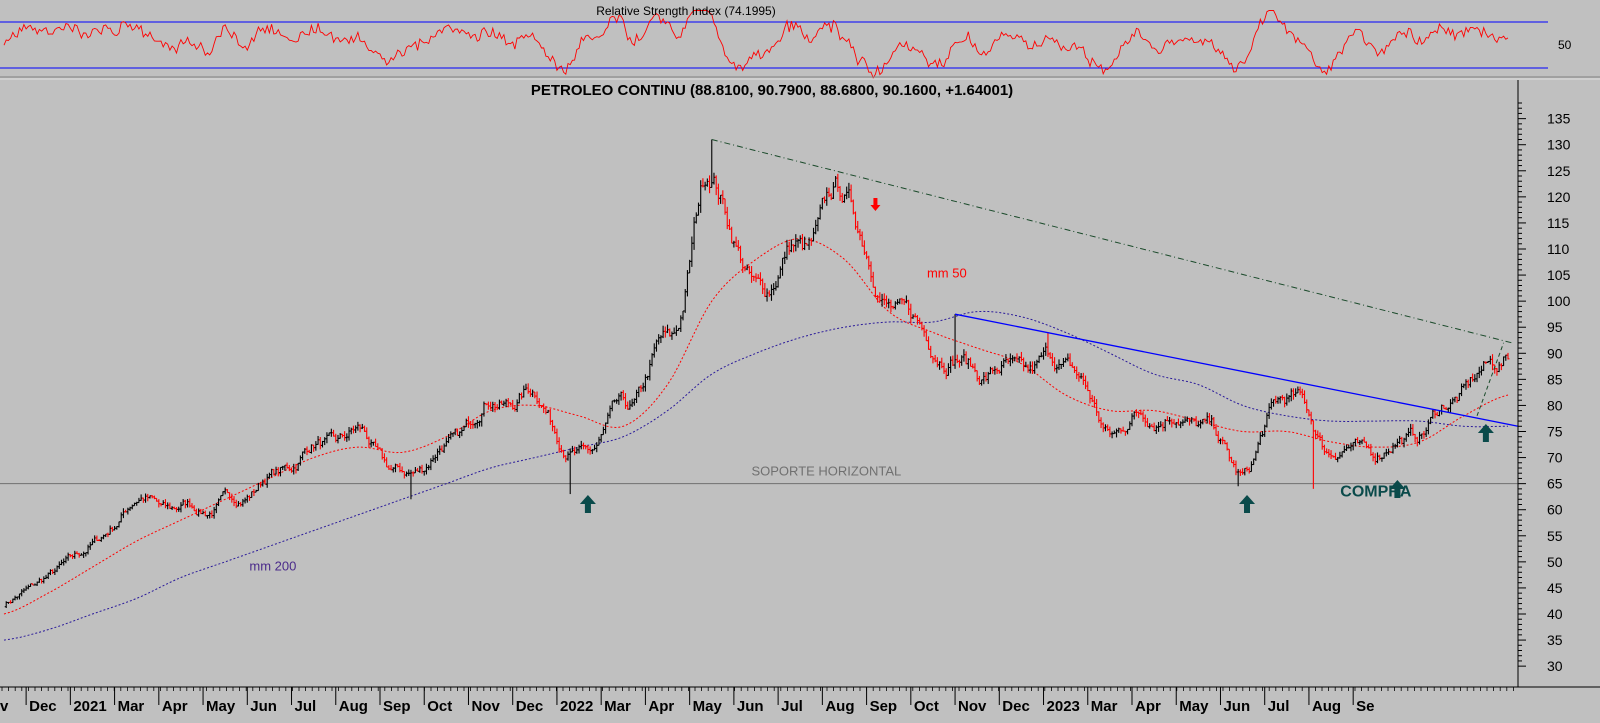  Describe the element at coordinates (1555, 353) in the screenshot. I see `y-tick-label: 90` at that location.